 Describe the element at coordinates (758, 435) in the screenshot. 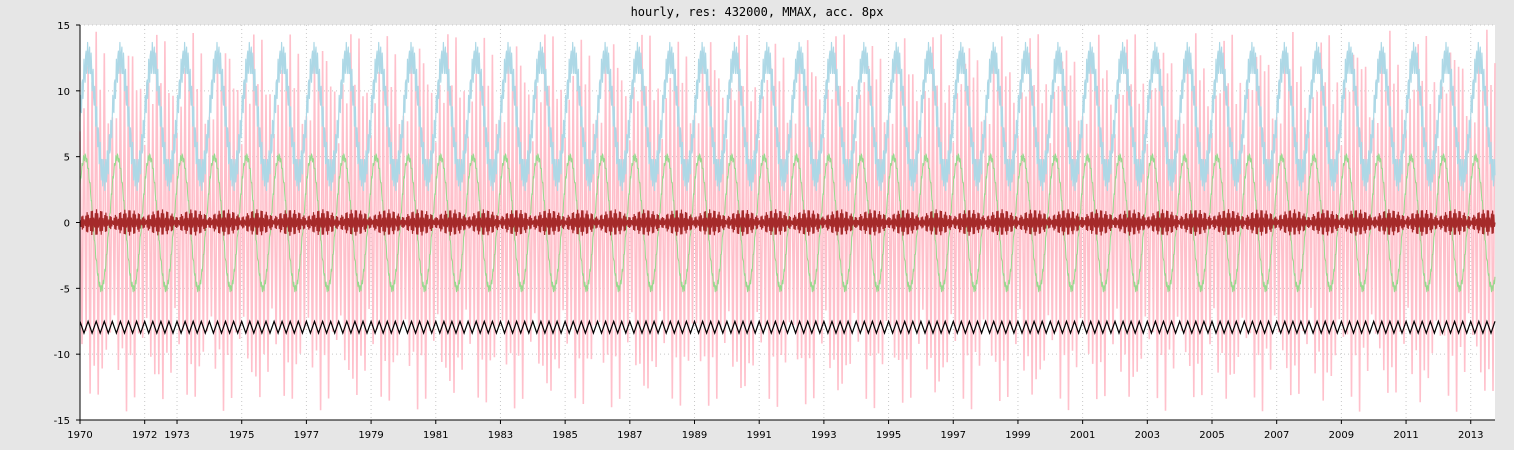

I see `x-tick-label: 1991` at that location.